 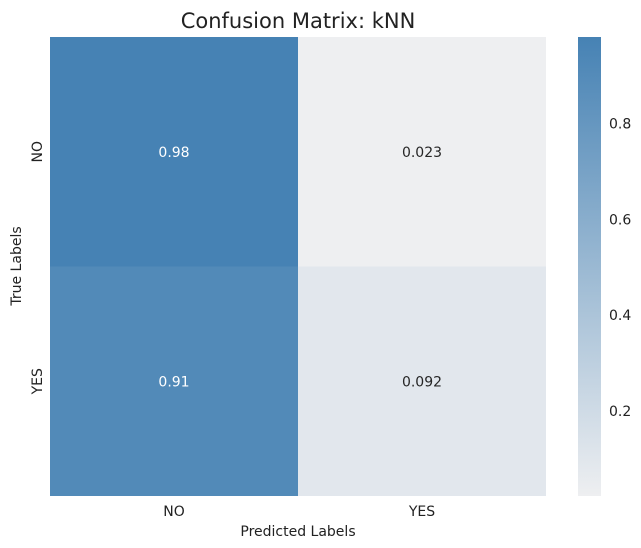 What do you see at coordinates (589, 266) in the screenshot?
I see `colorbar` at bounding box center [589, 266].